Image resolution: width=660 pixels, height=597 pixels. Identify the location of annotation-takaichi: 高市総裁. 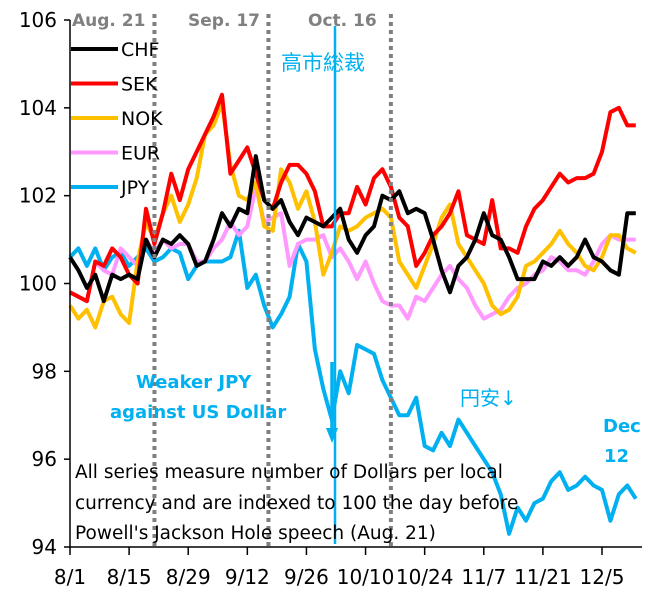
(323, 63).